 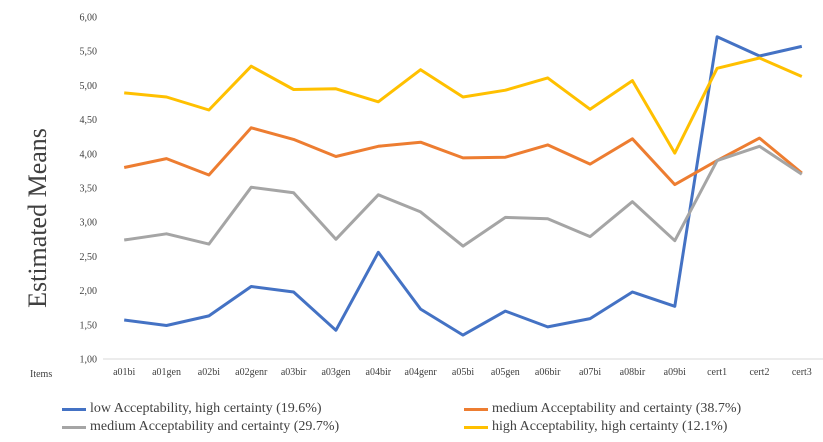 What do you see at coordinates (294, 372) in the screenshot?
I see `x-tick-label: a03bir` at bounding box center [294, 372].